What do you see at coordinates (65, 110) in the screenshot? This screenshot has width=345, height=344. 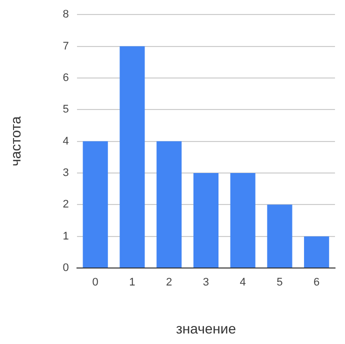 I see `y-tick-label: 5` at bounding box center [65, 110].